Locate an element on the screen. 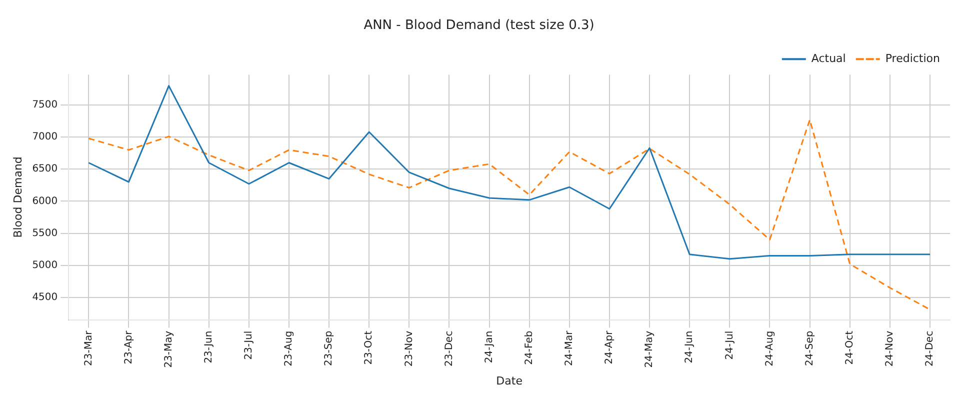 The image size is (978, 400). x-axis-title: Date is located at coordinates (509, 381).